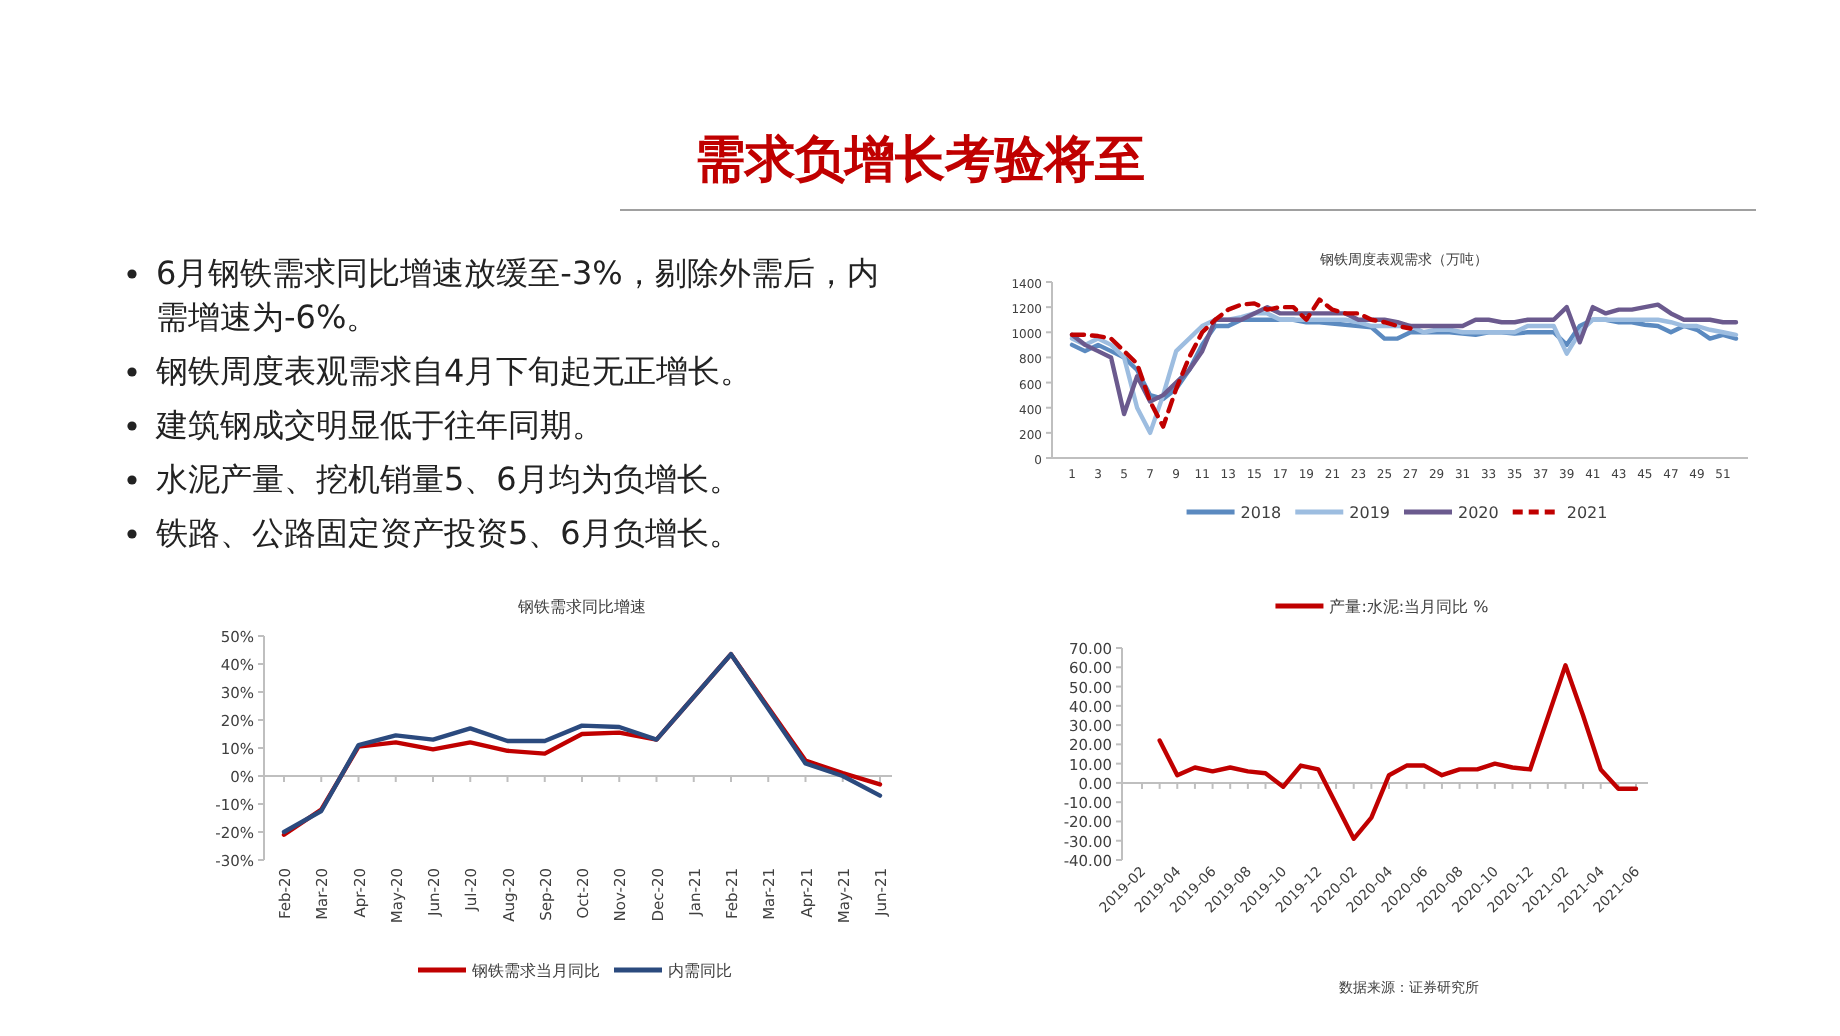 Image resolution: width=1840 pixels, height=1036 pixels. What do you see at coordinates (700, 971) in the screenshot?
I see `legend-label: 内需同比` at bounding box center [700, 971].